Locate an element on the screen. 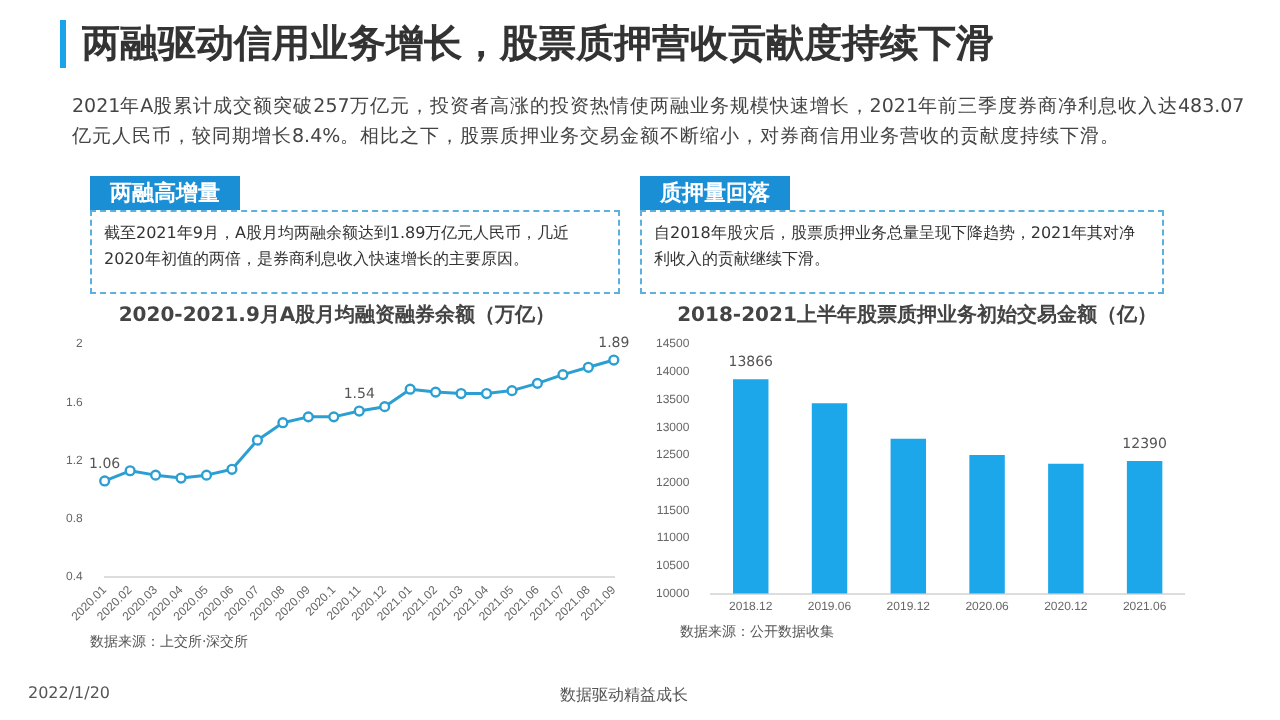  text: 2021年A股累计成交额突破257万亿元，投资者高涨的投资热情使两融业务规模快速增长，2021年前三季度券商净利息收入达483.07亿元人民币，较同期增长8.4%。相比之下，股票质押业务交易金额不断缩小，对券商信用业务营收的贡献度持续下滑。 is located at coordinates (659, 123).